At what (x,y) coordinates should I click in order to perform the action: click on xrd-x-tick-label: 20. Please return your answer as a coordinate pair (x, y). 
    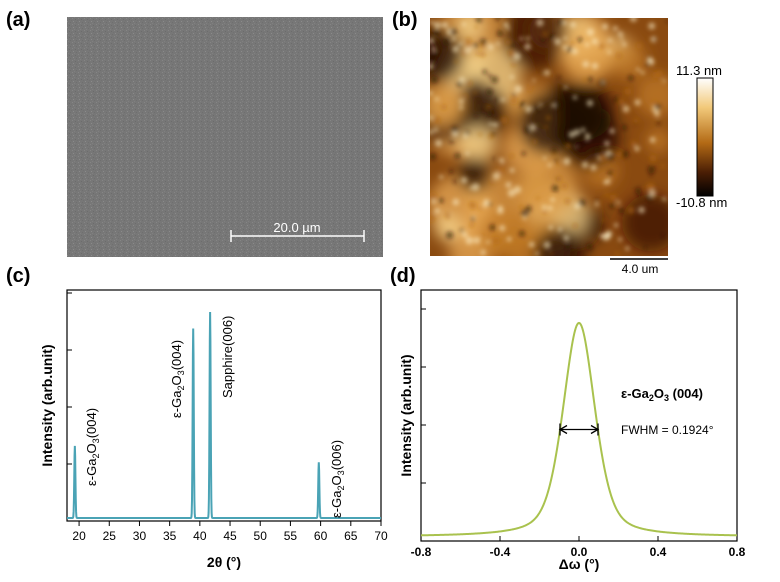
    Looking at the image, I should click on (79, 536).